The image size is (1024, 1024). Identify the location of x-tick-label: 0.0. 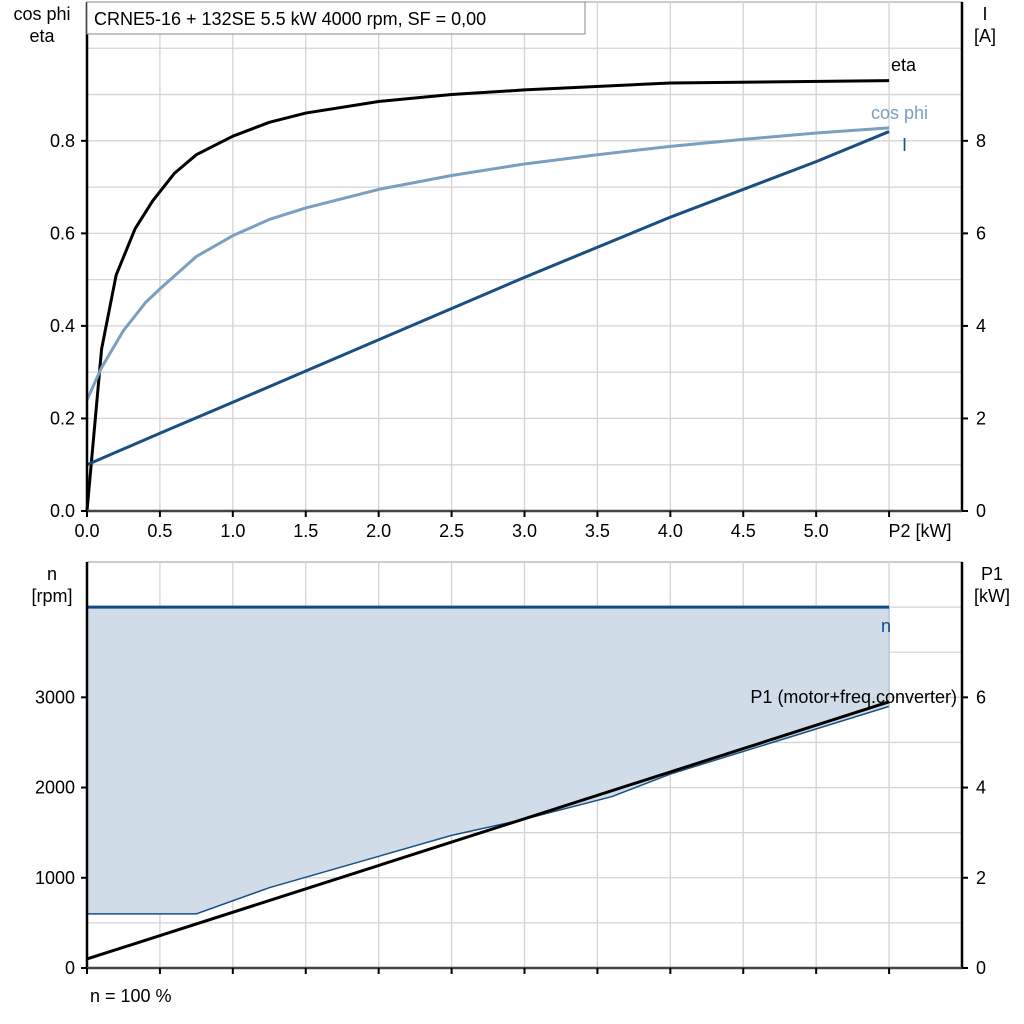
(86, 531).